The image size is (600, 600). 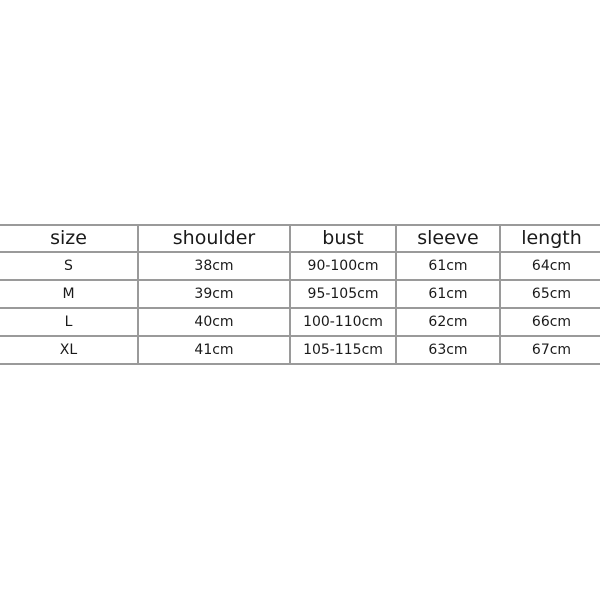 What do you see at coordinates (549, 322) in the screenshot?
I see `cell-length: 66cm` at bounding box center [549, 322].